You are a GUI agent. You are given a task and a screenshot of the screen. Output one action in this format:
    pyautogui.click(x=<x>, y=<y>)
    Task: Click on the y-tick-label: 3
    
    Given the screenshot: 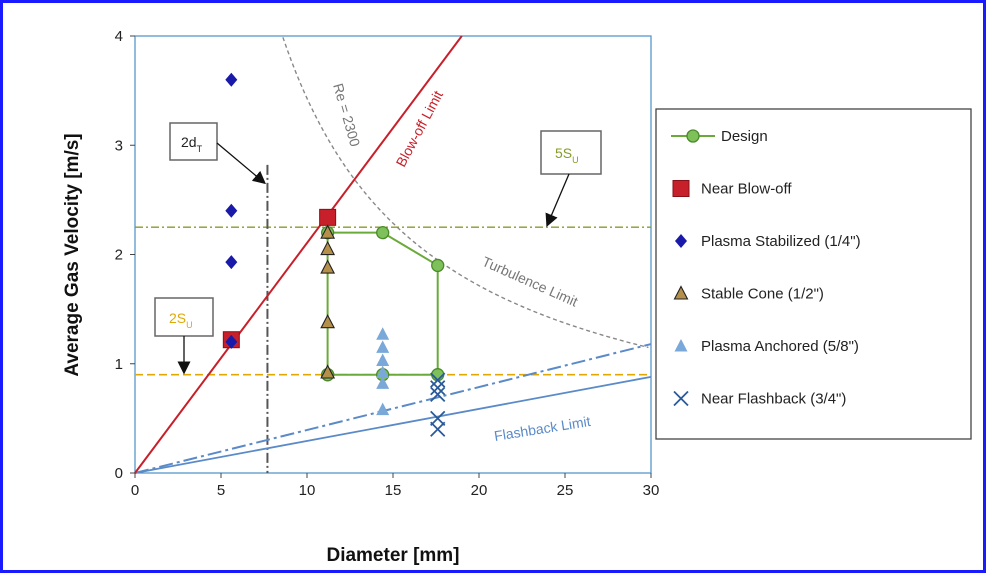 What is the action you would take?
    pyautogui.click(x=119, y=145)
    